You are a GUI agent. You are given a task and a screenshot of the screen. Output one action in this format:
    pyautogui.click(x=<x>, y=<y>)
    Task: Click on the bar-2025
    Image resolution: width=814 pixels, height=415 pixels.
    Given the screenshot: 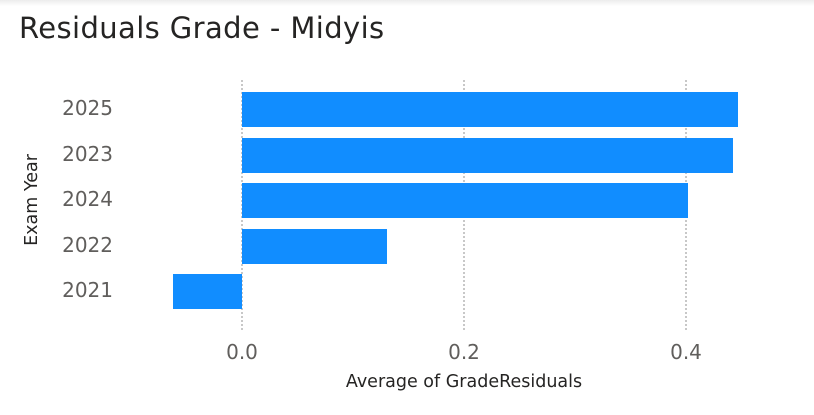 What is the action you would take?
    pyautogui.click(x=490, y=109)
    